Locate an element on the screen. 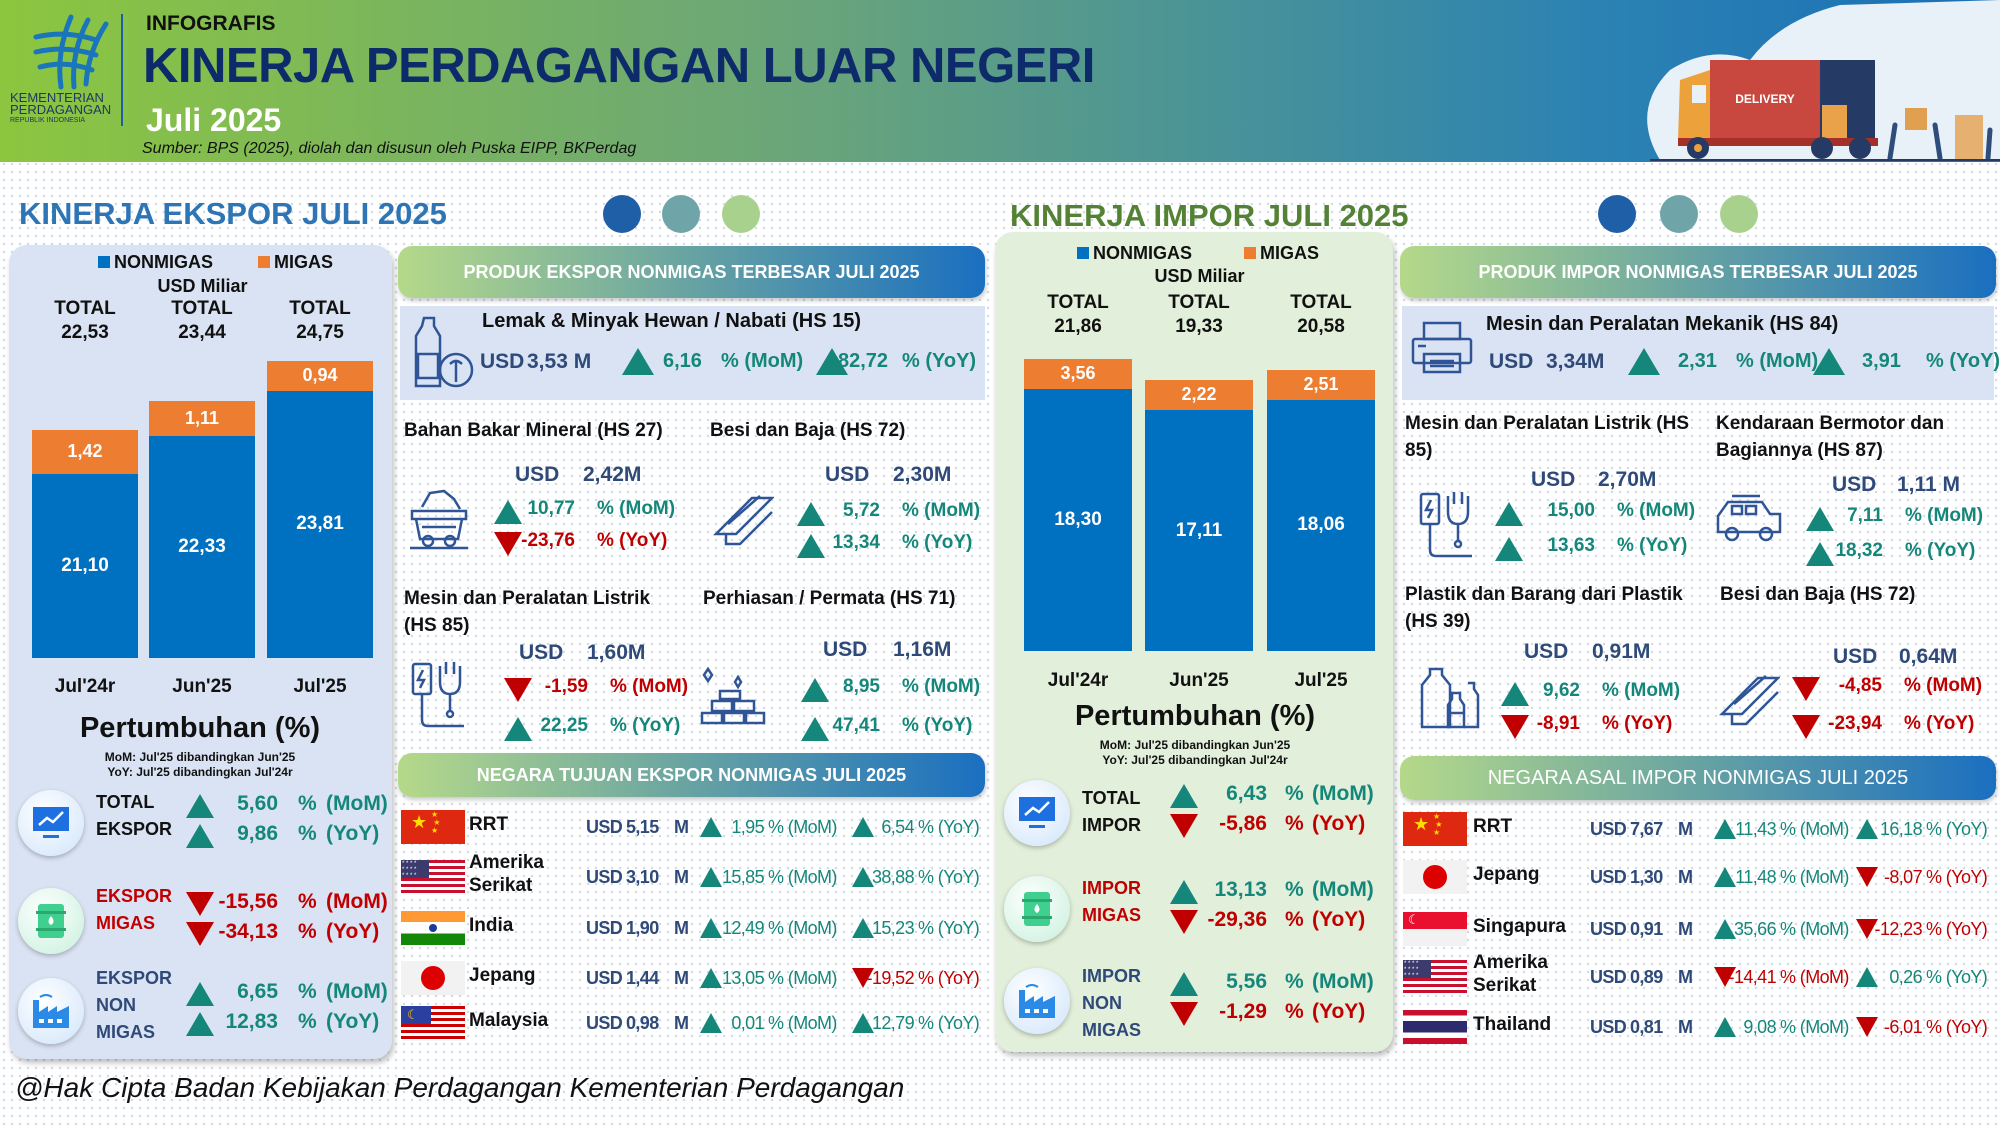 This screenshot has height=1125, width=2000. product-value: 1,16M is located at coordinates (922, 649).